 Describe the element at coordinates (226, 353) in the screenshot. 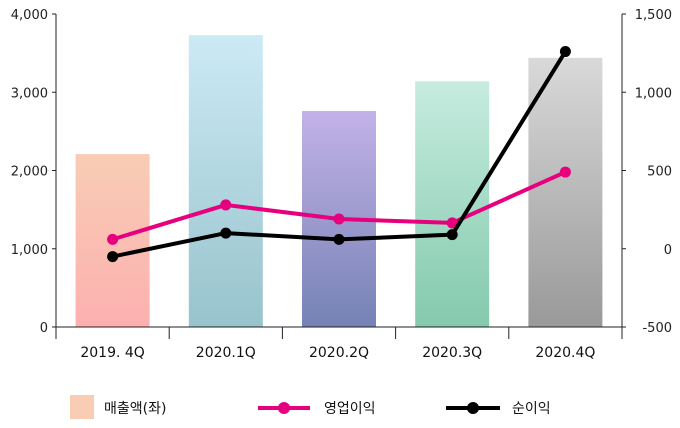

I see `category-label: 2020.1Q` at that location.